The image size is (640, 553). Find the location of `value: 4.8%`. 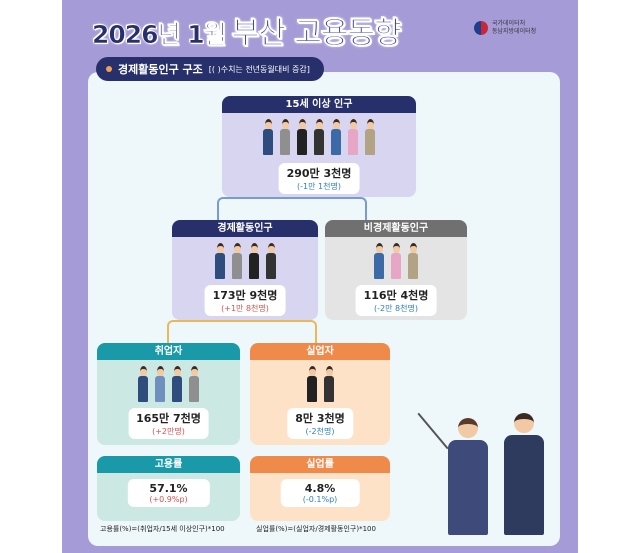

value: 4.8% is located at coordinates (320, 488).